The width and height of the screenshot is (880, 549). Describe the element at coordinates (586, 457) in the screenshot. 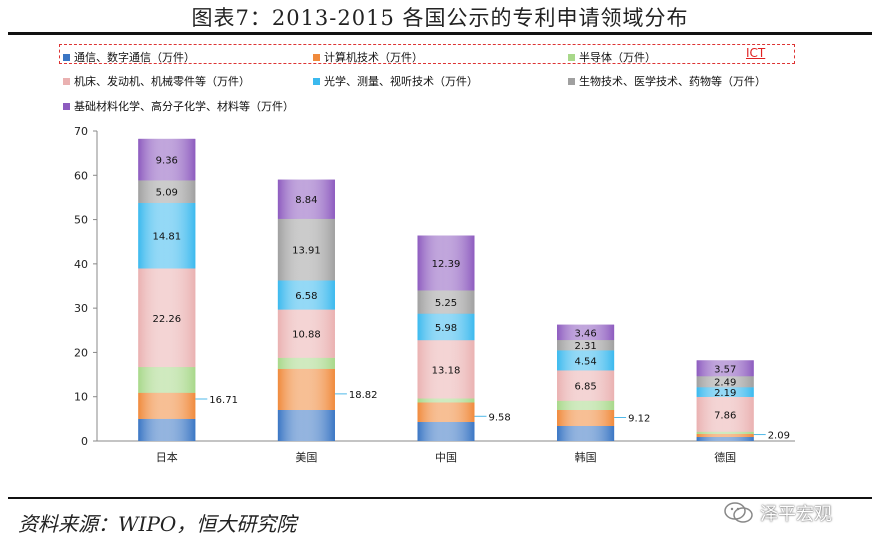

I see `x-tick-label: 韩国` at that location.